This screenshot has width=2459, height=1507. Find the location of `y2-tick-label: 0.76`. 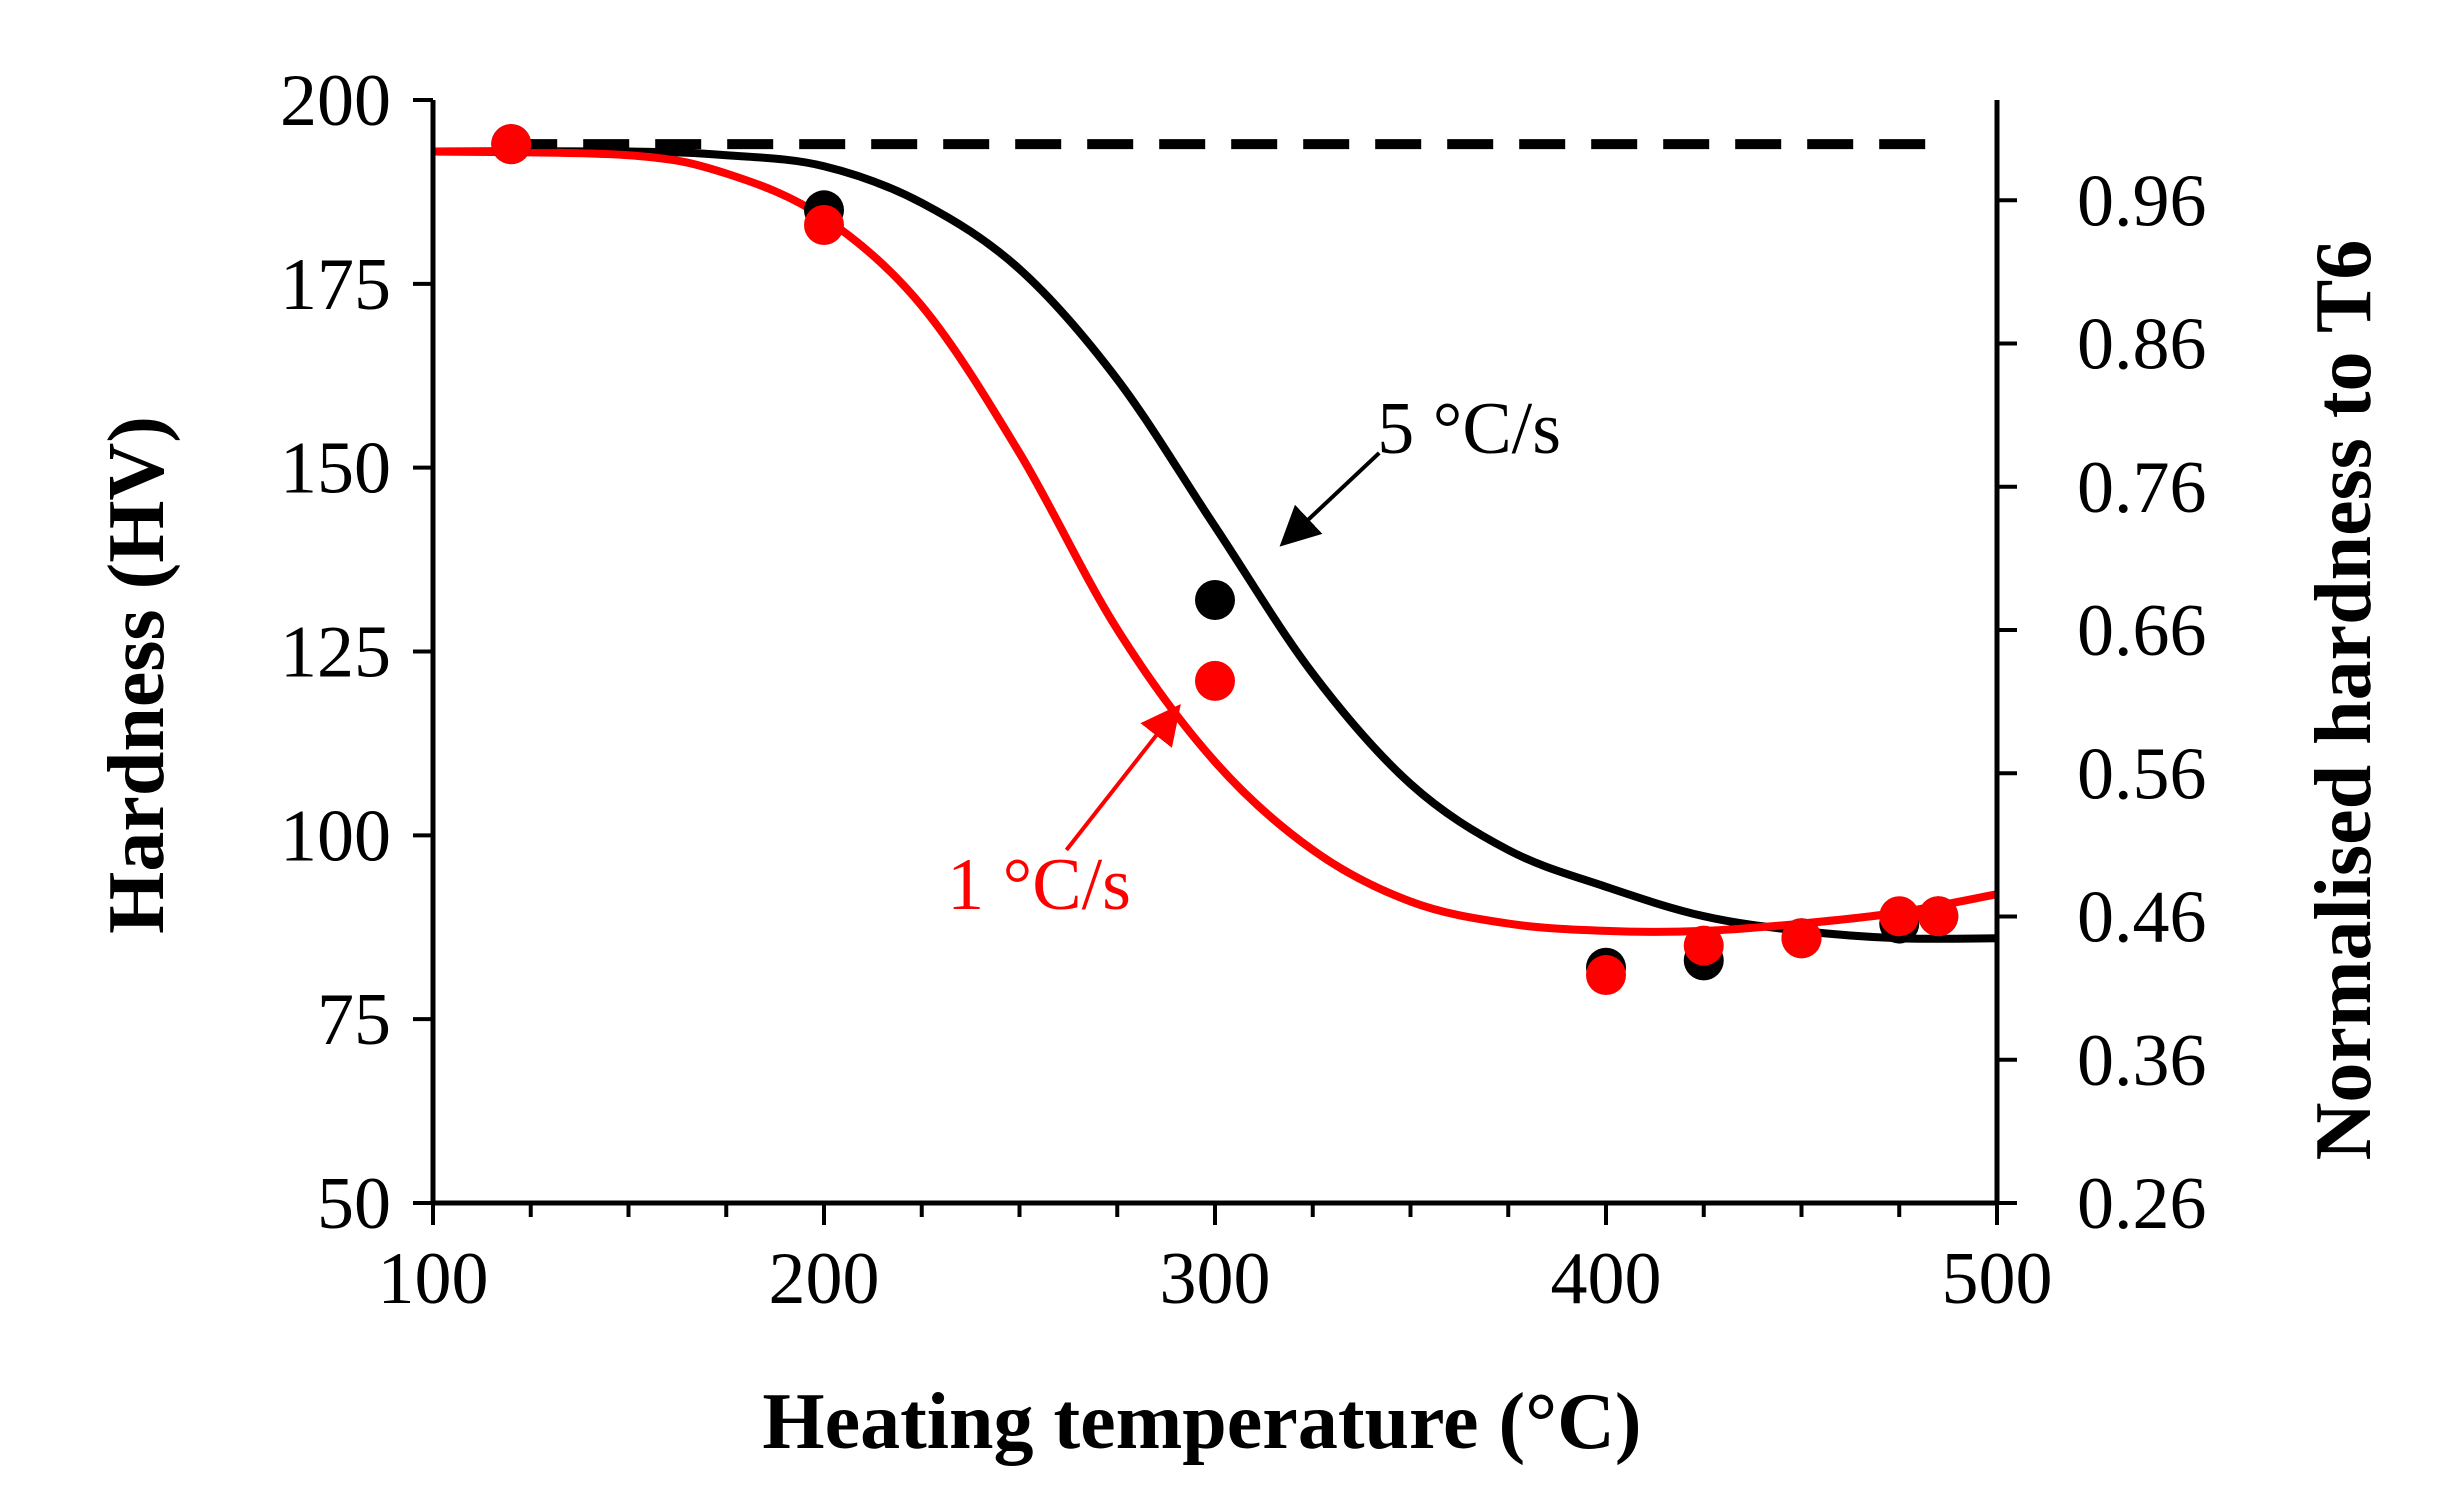

y2-tick-label: 0.76 is located at coordinates (2142, 488).